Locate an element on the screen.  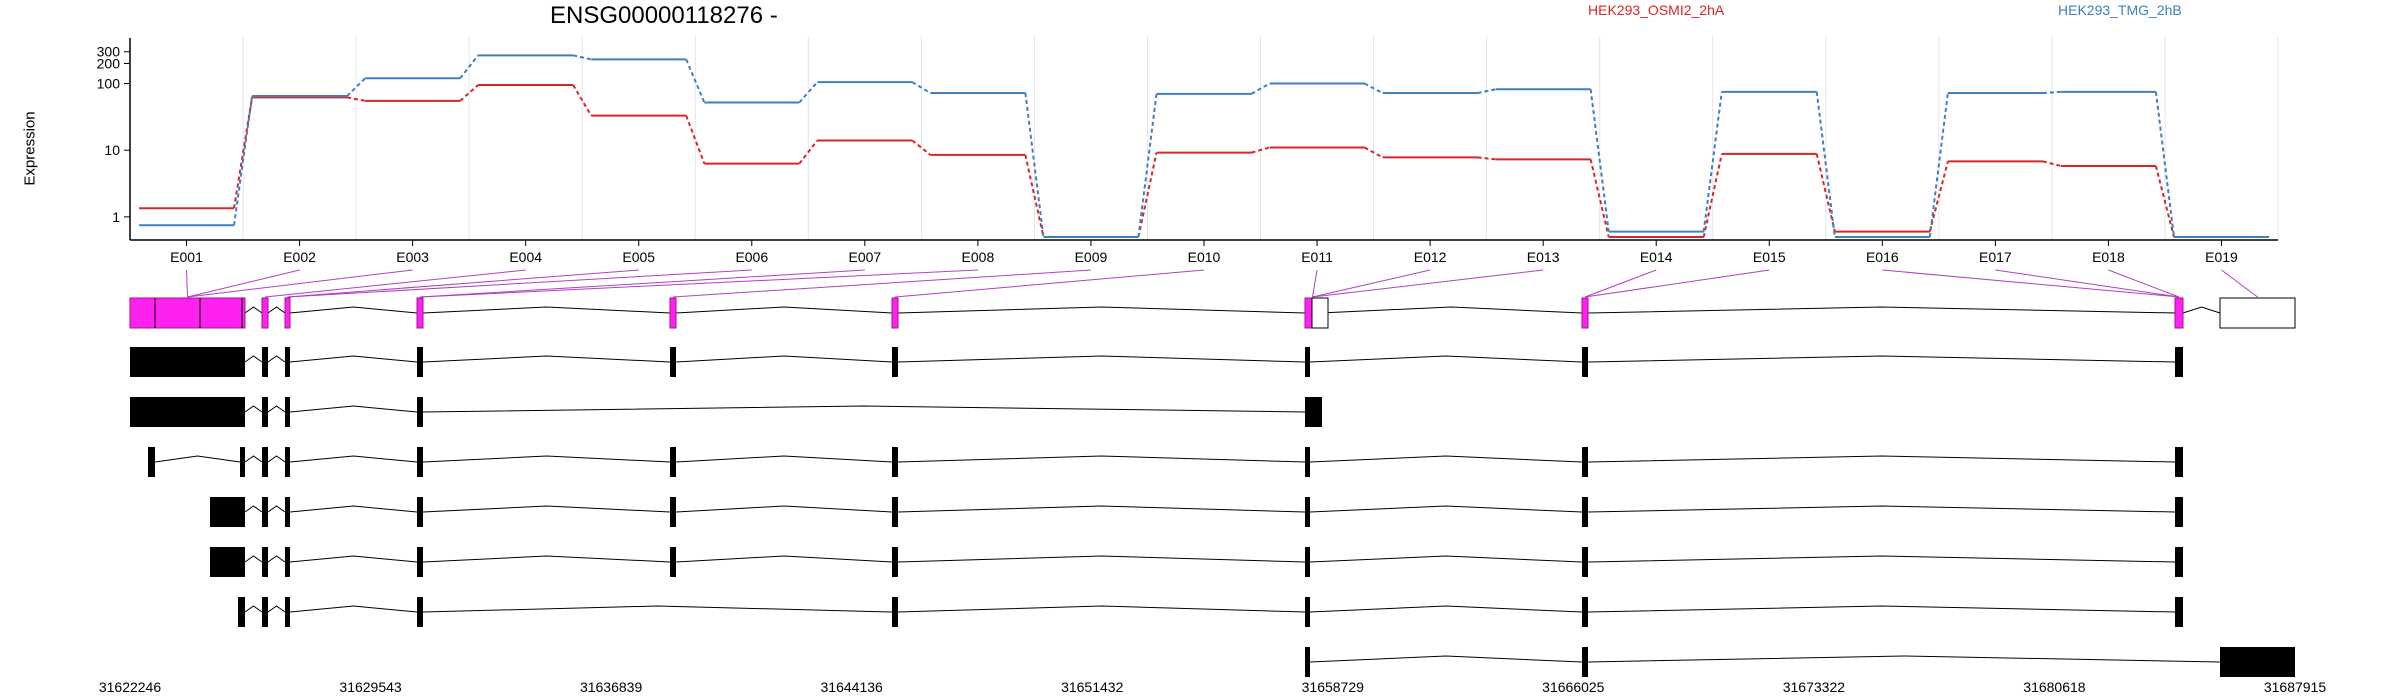
genomic-tick-label: 31666025 is located at coordinates (1573, 687).